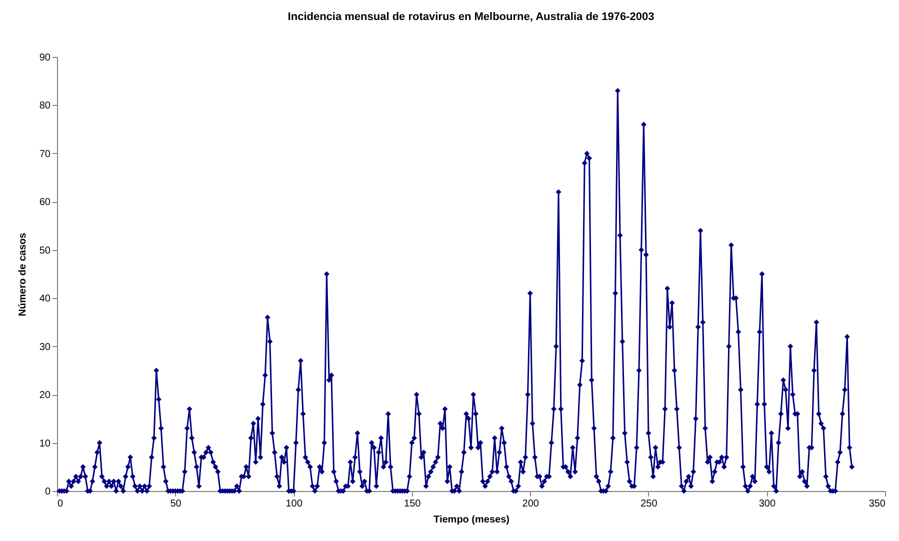 The width and height of the screenshot is (899, 541). Describe the element at coordinates (45, 202) in the screenshot. I see `y-tick-label: 60` at that location.